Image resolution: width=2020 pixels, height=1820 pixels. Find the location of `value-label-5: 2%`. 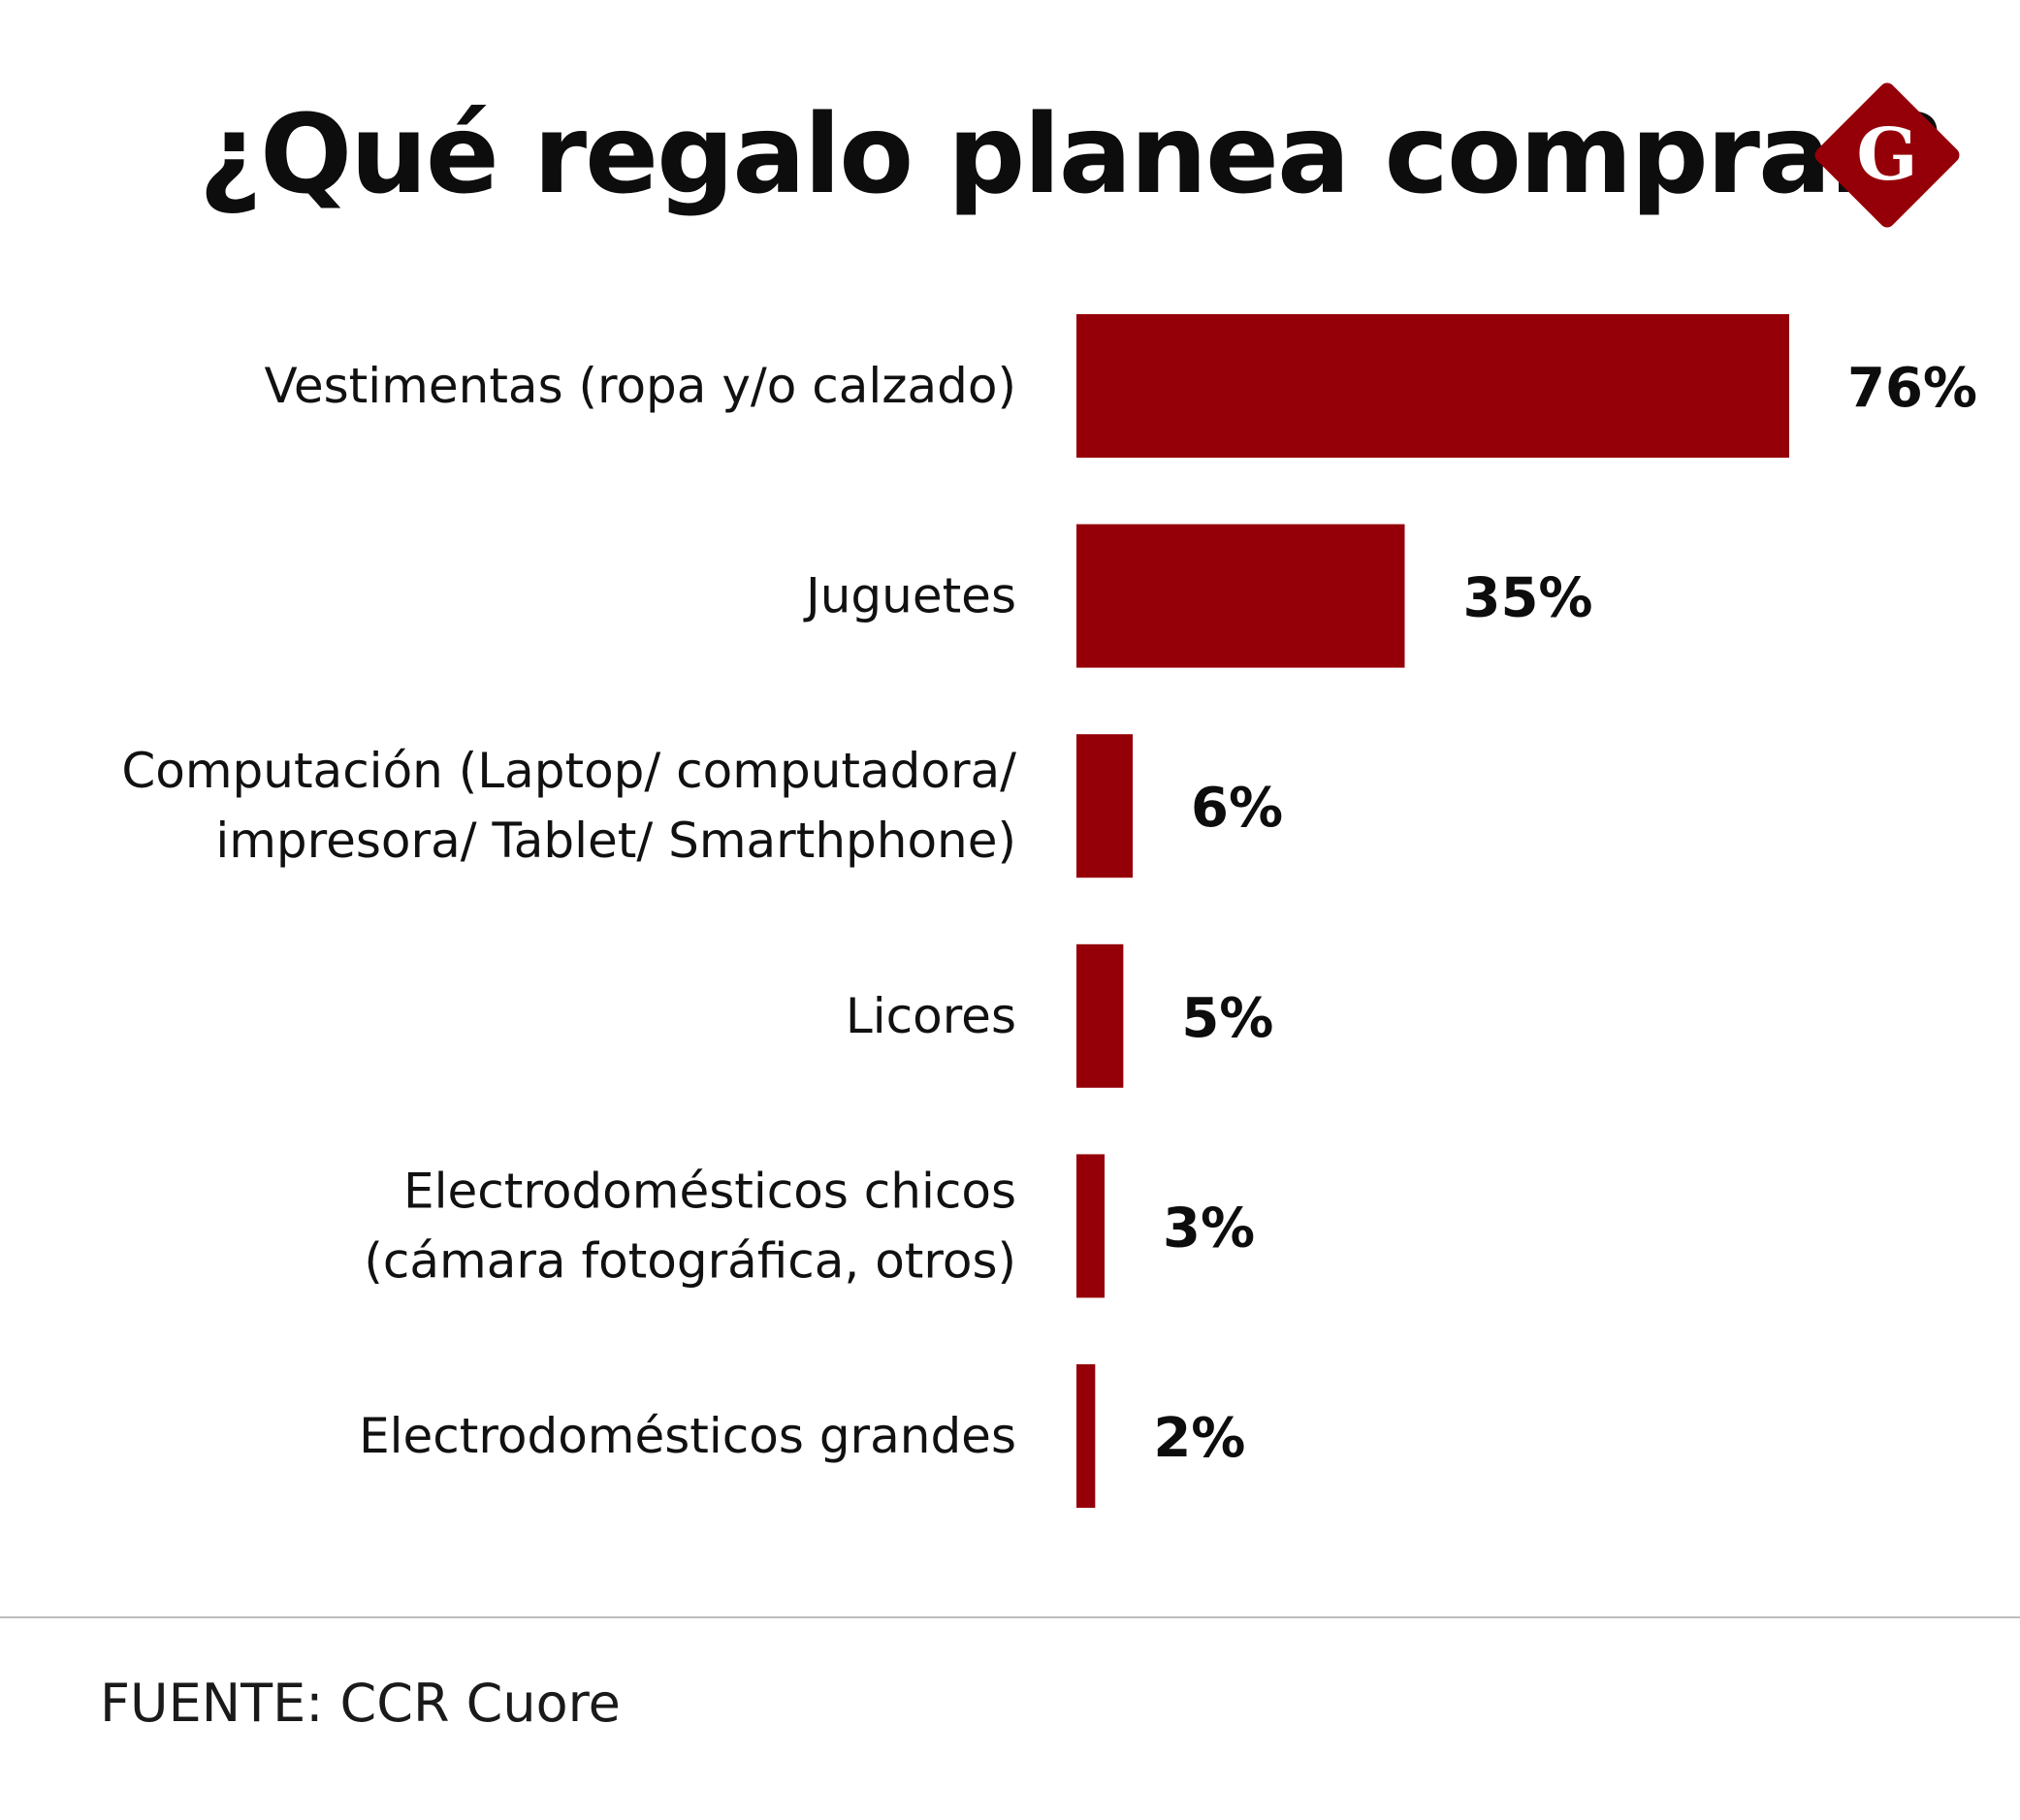

value-label-5: 2% is located at coordinates (1199, 1439).